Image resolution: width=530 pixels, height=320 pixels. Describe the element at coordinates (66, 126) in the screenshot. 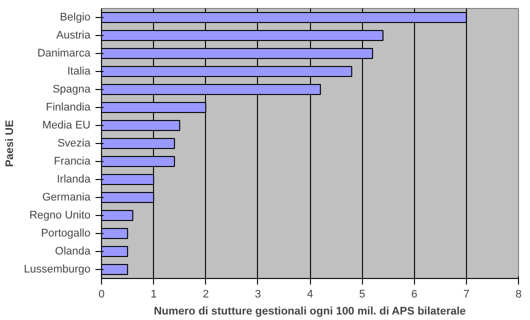

I see `y-tick-label: Media EU` at that location.